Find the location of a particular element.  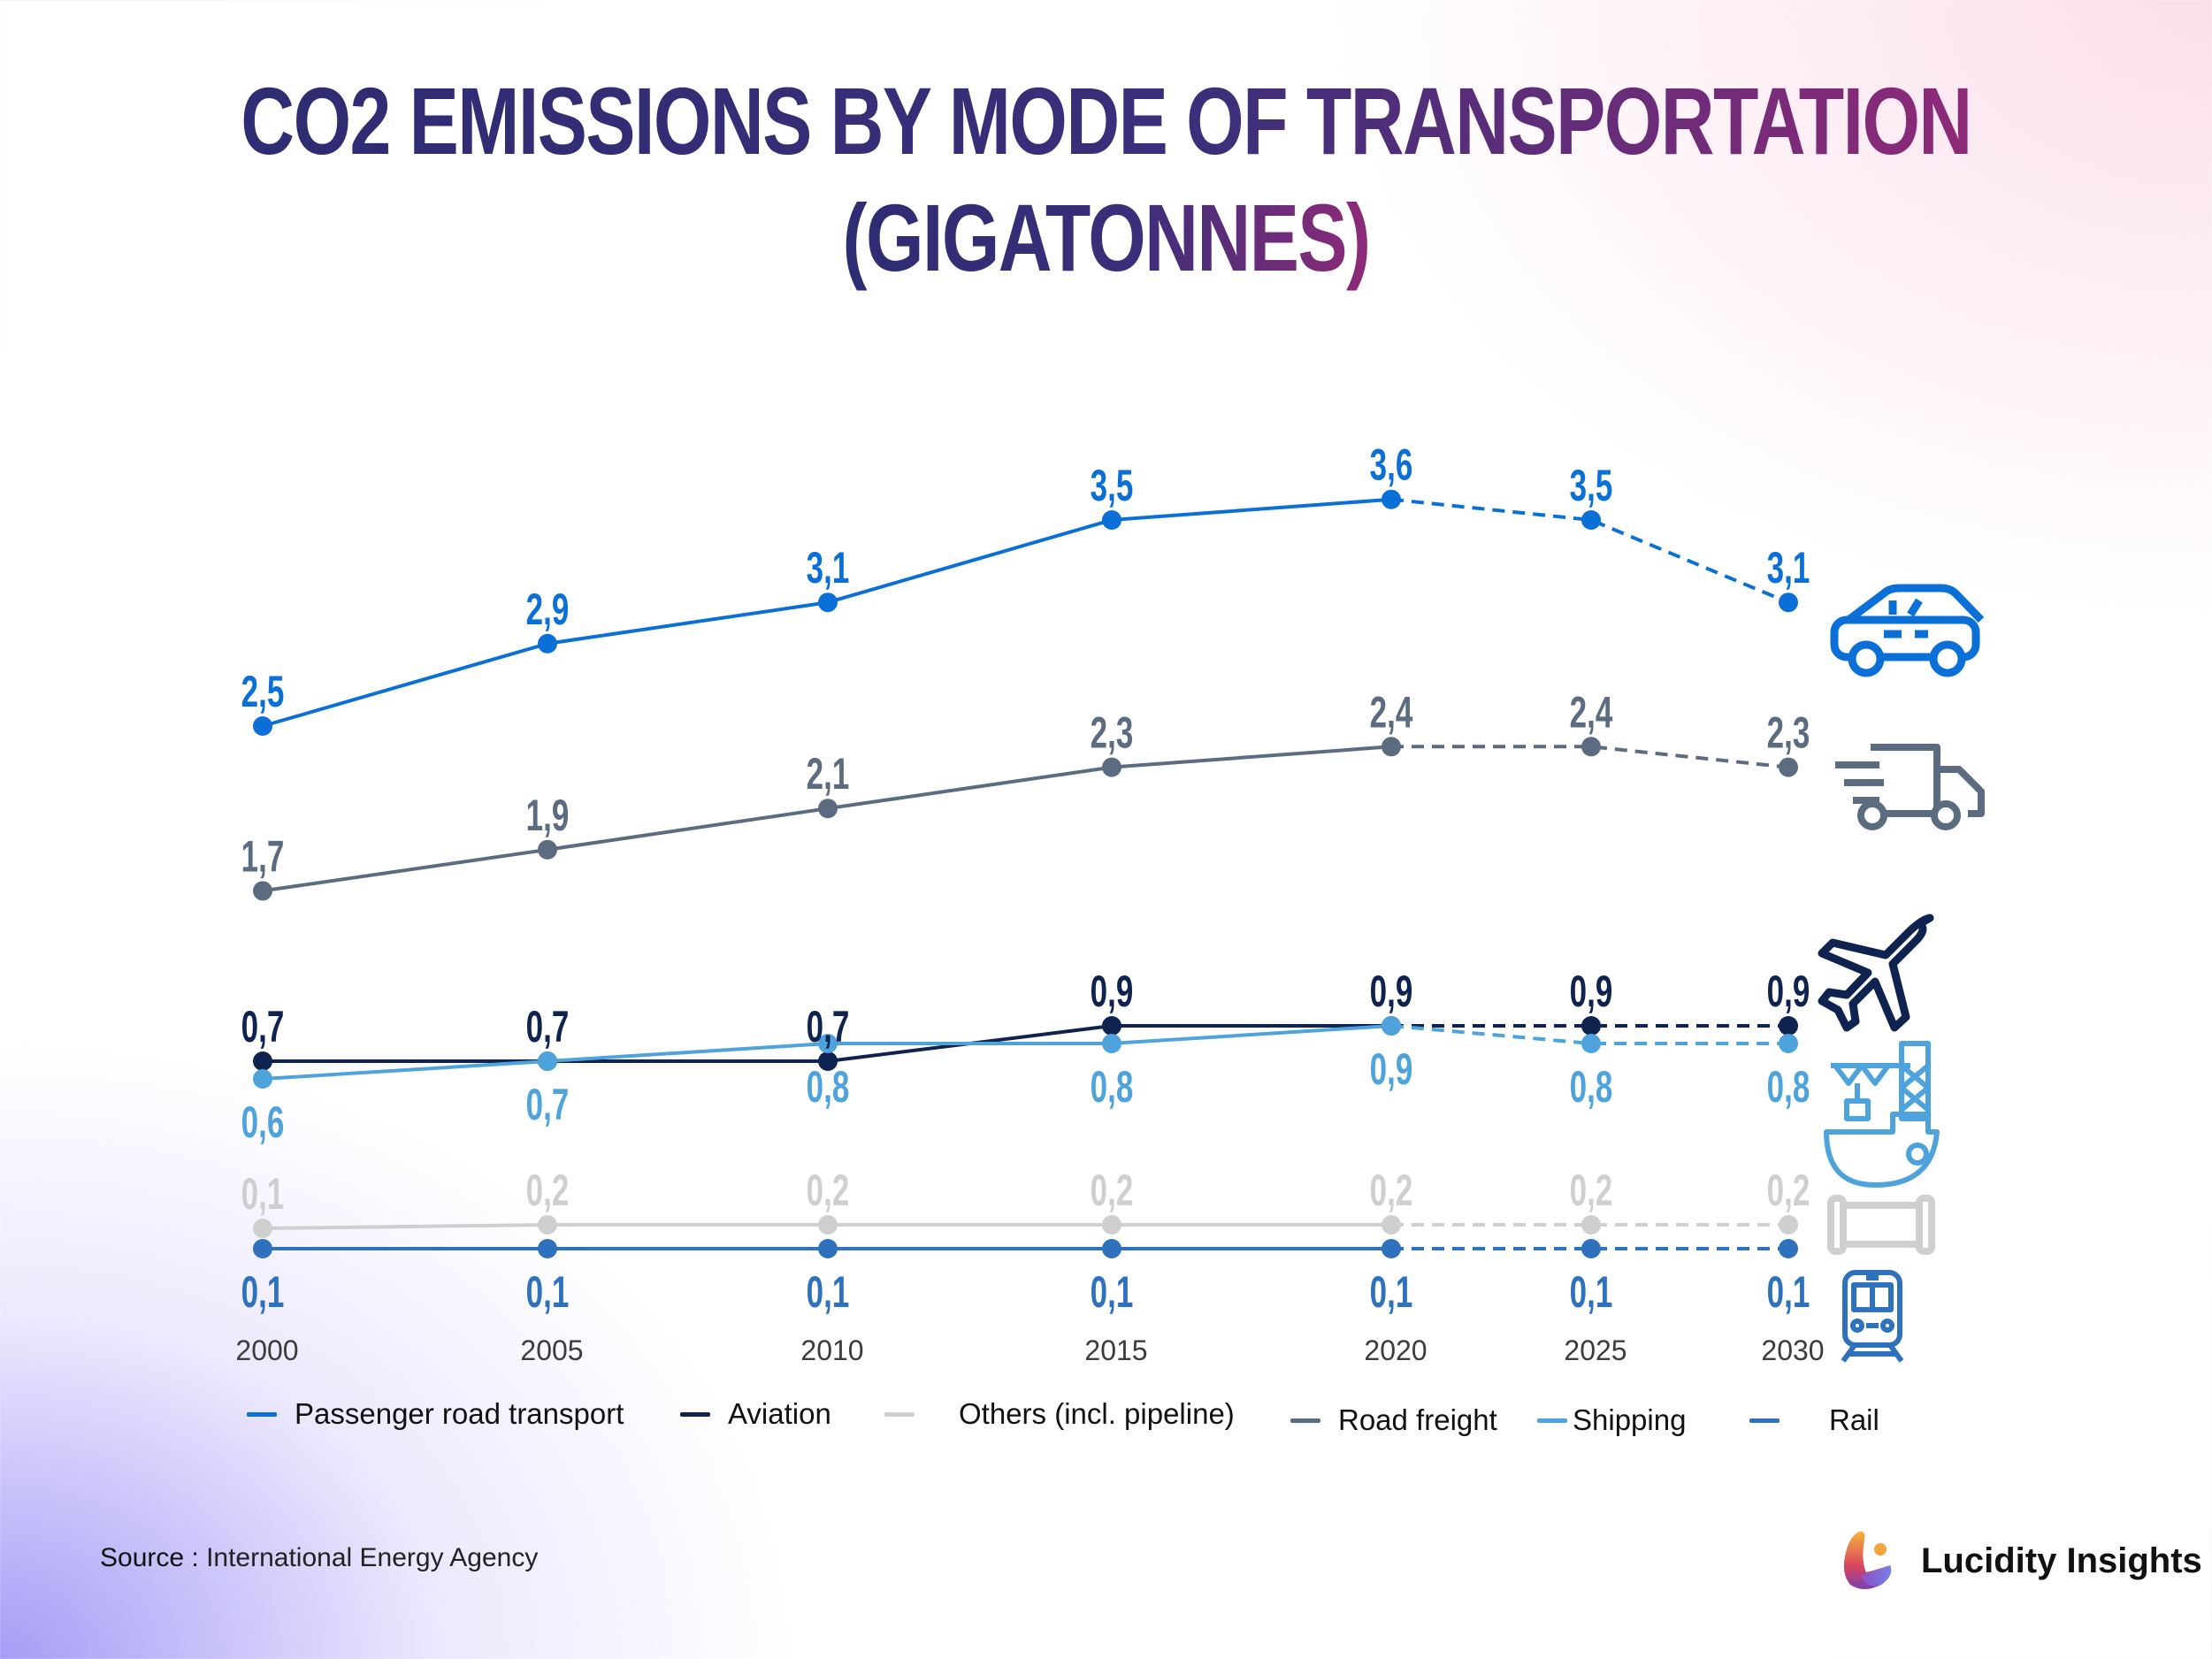

source-value: International Energy Agency is located at coordinates (372, 1557).